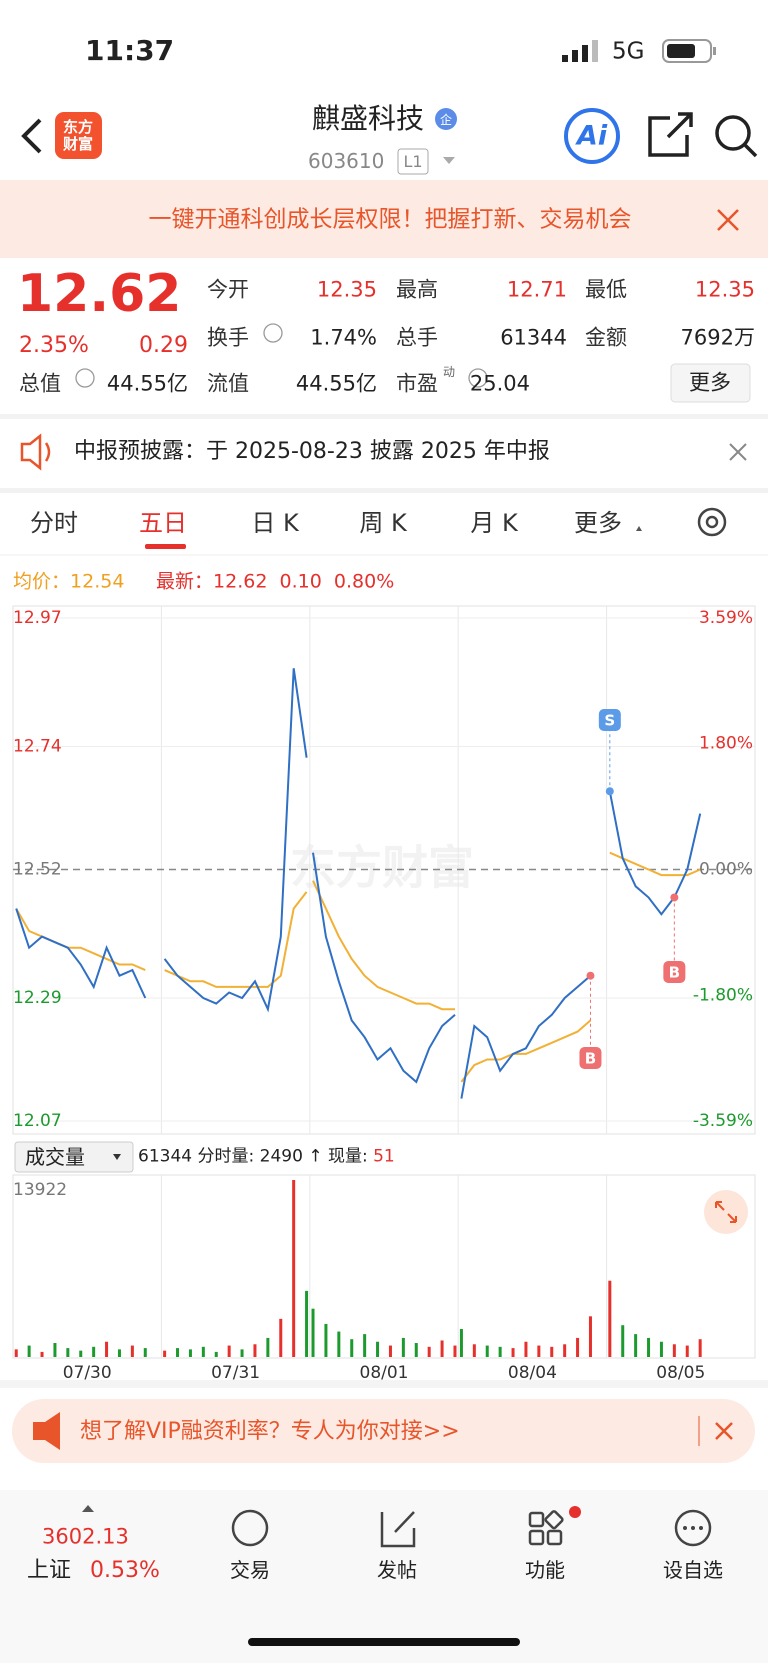  What do you see at coordinates (165, 546) in the screenshot?
I see `tab-indicator` at bounding box center [165, 546].